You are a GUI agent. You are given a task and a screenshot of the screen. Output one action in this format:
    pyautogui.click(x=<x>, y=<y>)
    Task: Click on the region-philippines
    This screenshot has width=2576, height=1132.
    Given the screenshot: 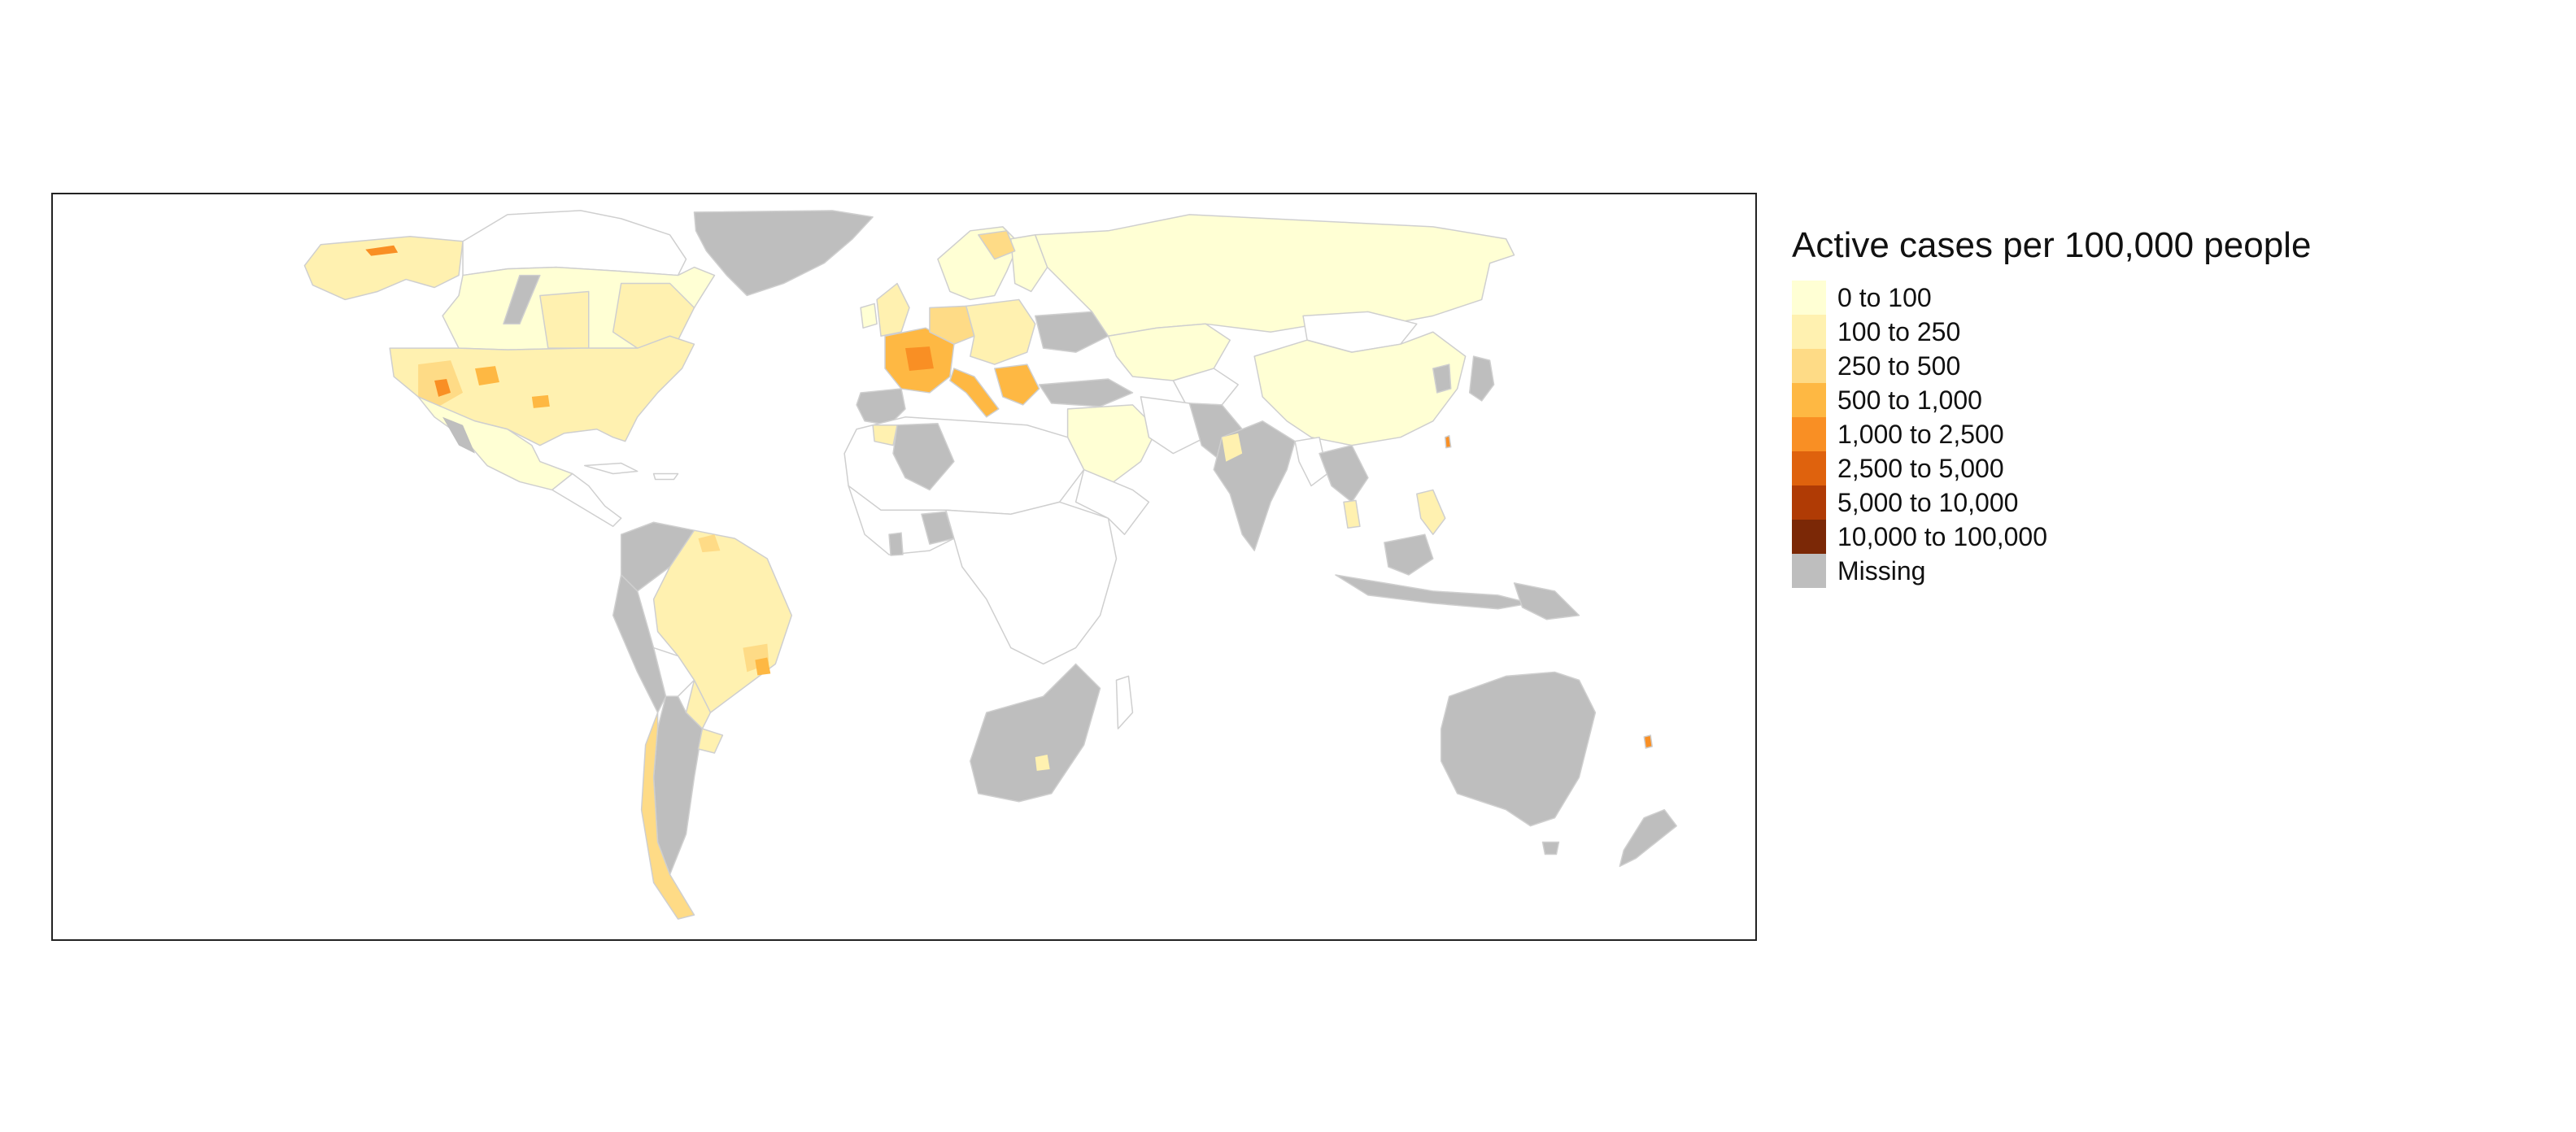 What is the action you would take?
    pyautogui.click(x=1431, y=512)
    